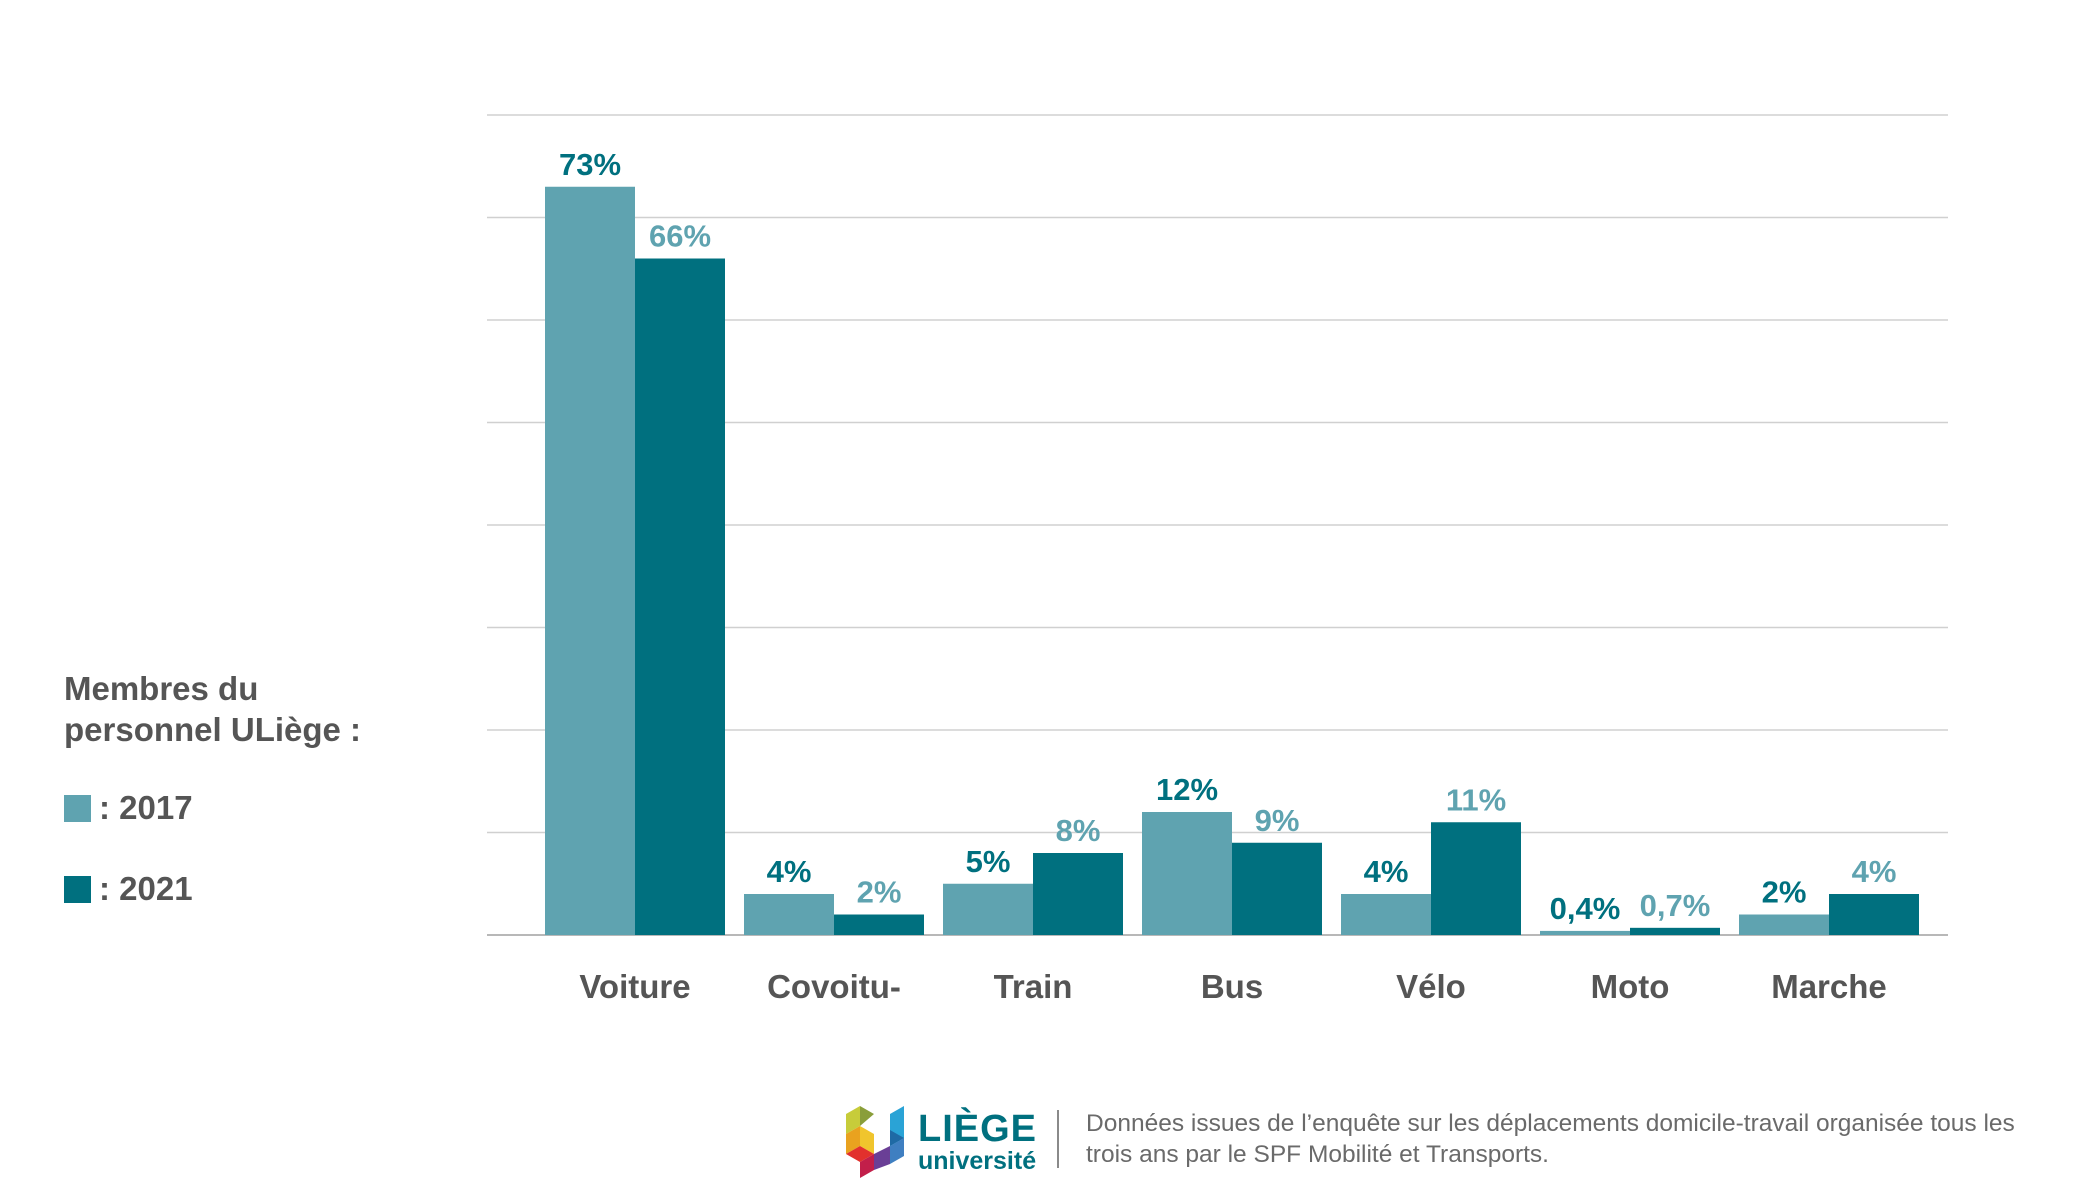  Describe the element at coordinates (978, 1129) in the screenshot. I see `logo-name: LIÈGE` at that location.